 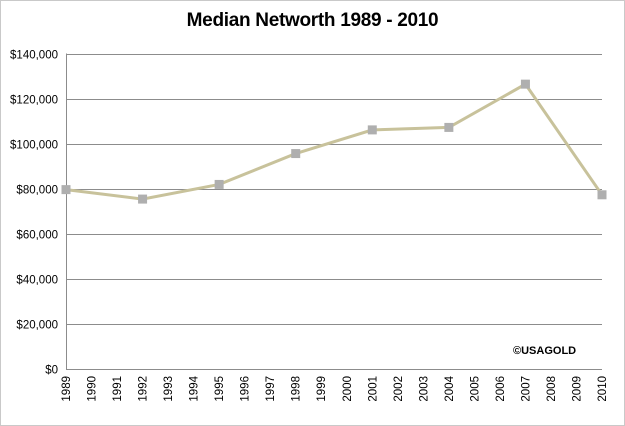 What do you see at coordinates (144, 389) in the screenshot?
I see `x-axis-tick-label: 1992` at bounding box center [144, 389].